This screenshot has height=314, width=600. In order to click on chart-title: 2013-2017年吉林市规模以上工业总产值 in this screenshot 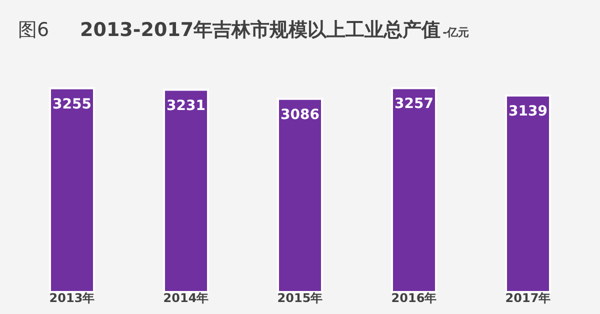, I will do `click(260, 30)`.